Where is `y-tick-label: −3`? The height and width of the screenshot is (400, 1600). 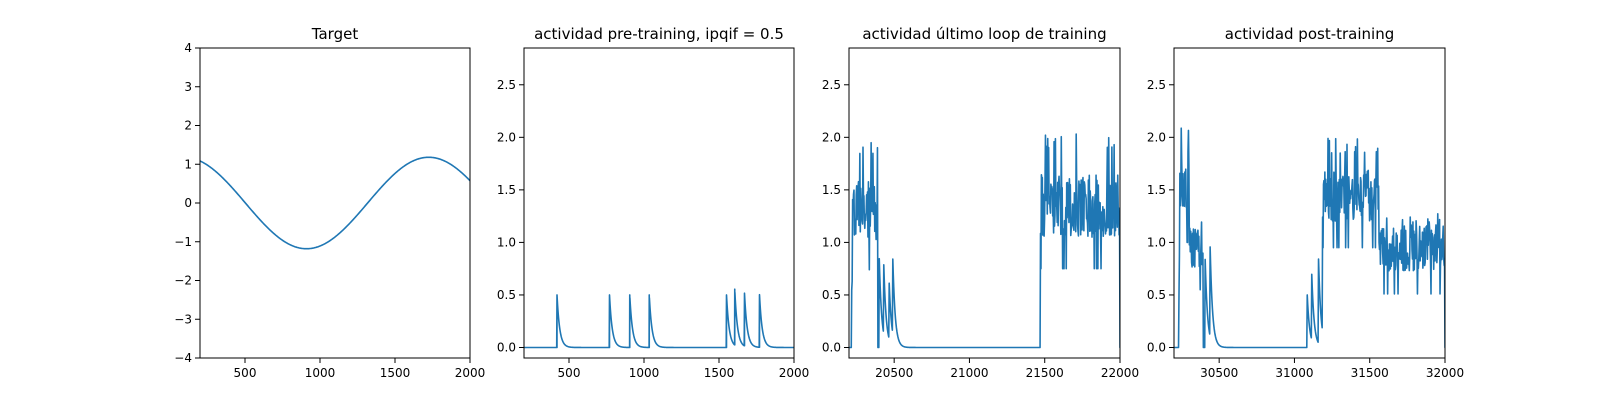
y-tick-label: −3 is located at coordinates (183, 319).